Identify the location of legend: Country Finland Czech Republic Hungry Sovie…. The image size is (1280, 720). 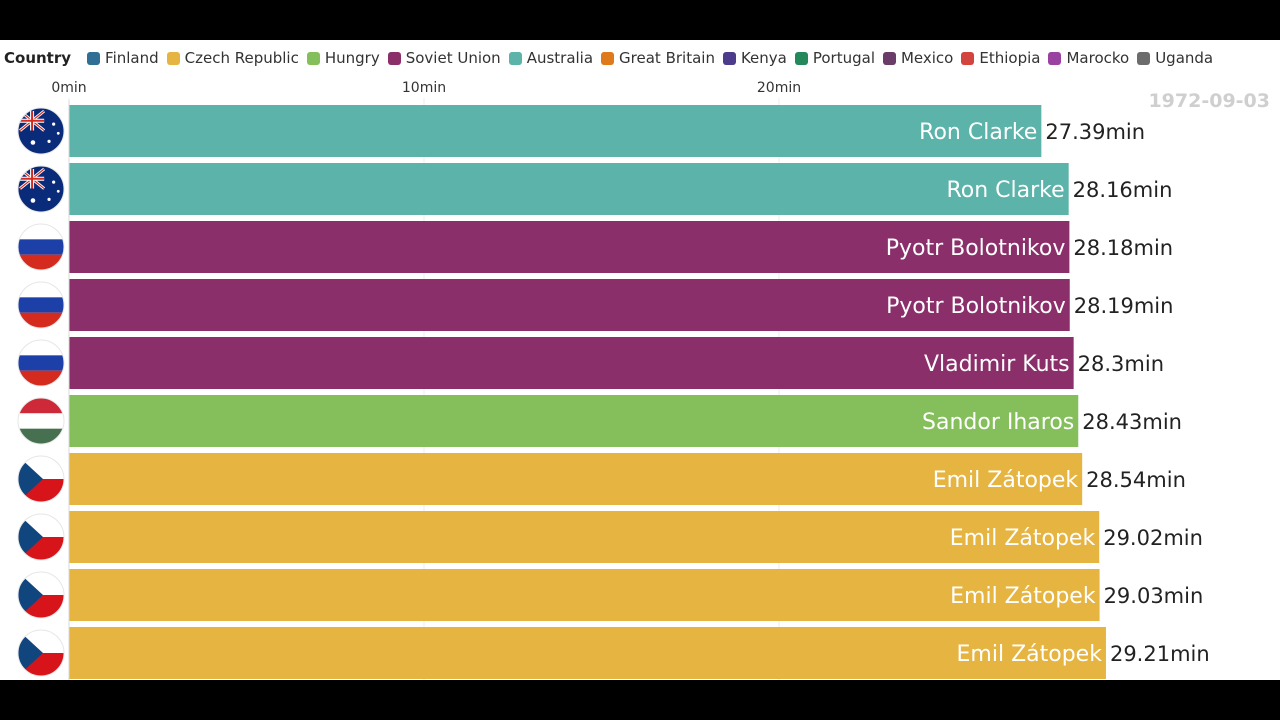
(612, 58).